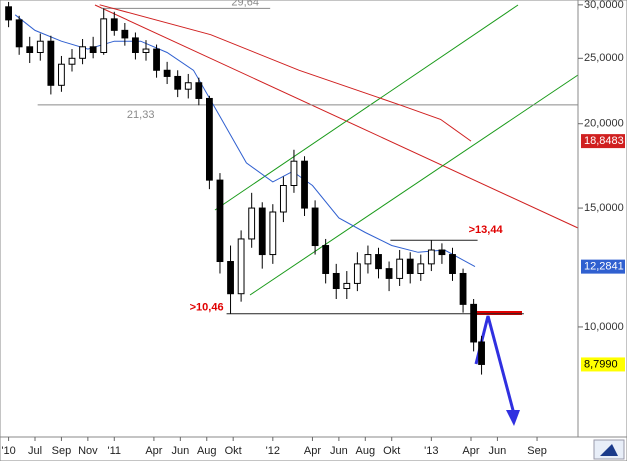 This screenshot has height=461, width=627. Describe the element at coordinates (245, 4) in the screenshot. I see `annotation: 29,64` at that location.